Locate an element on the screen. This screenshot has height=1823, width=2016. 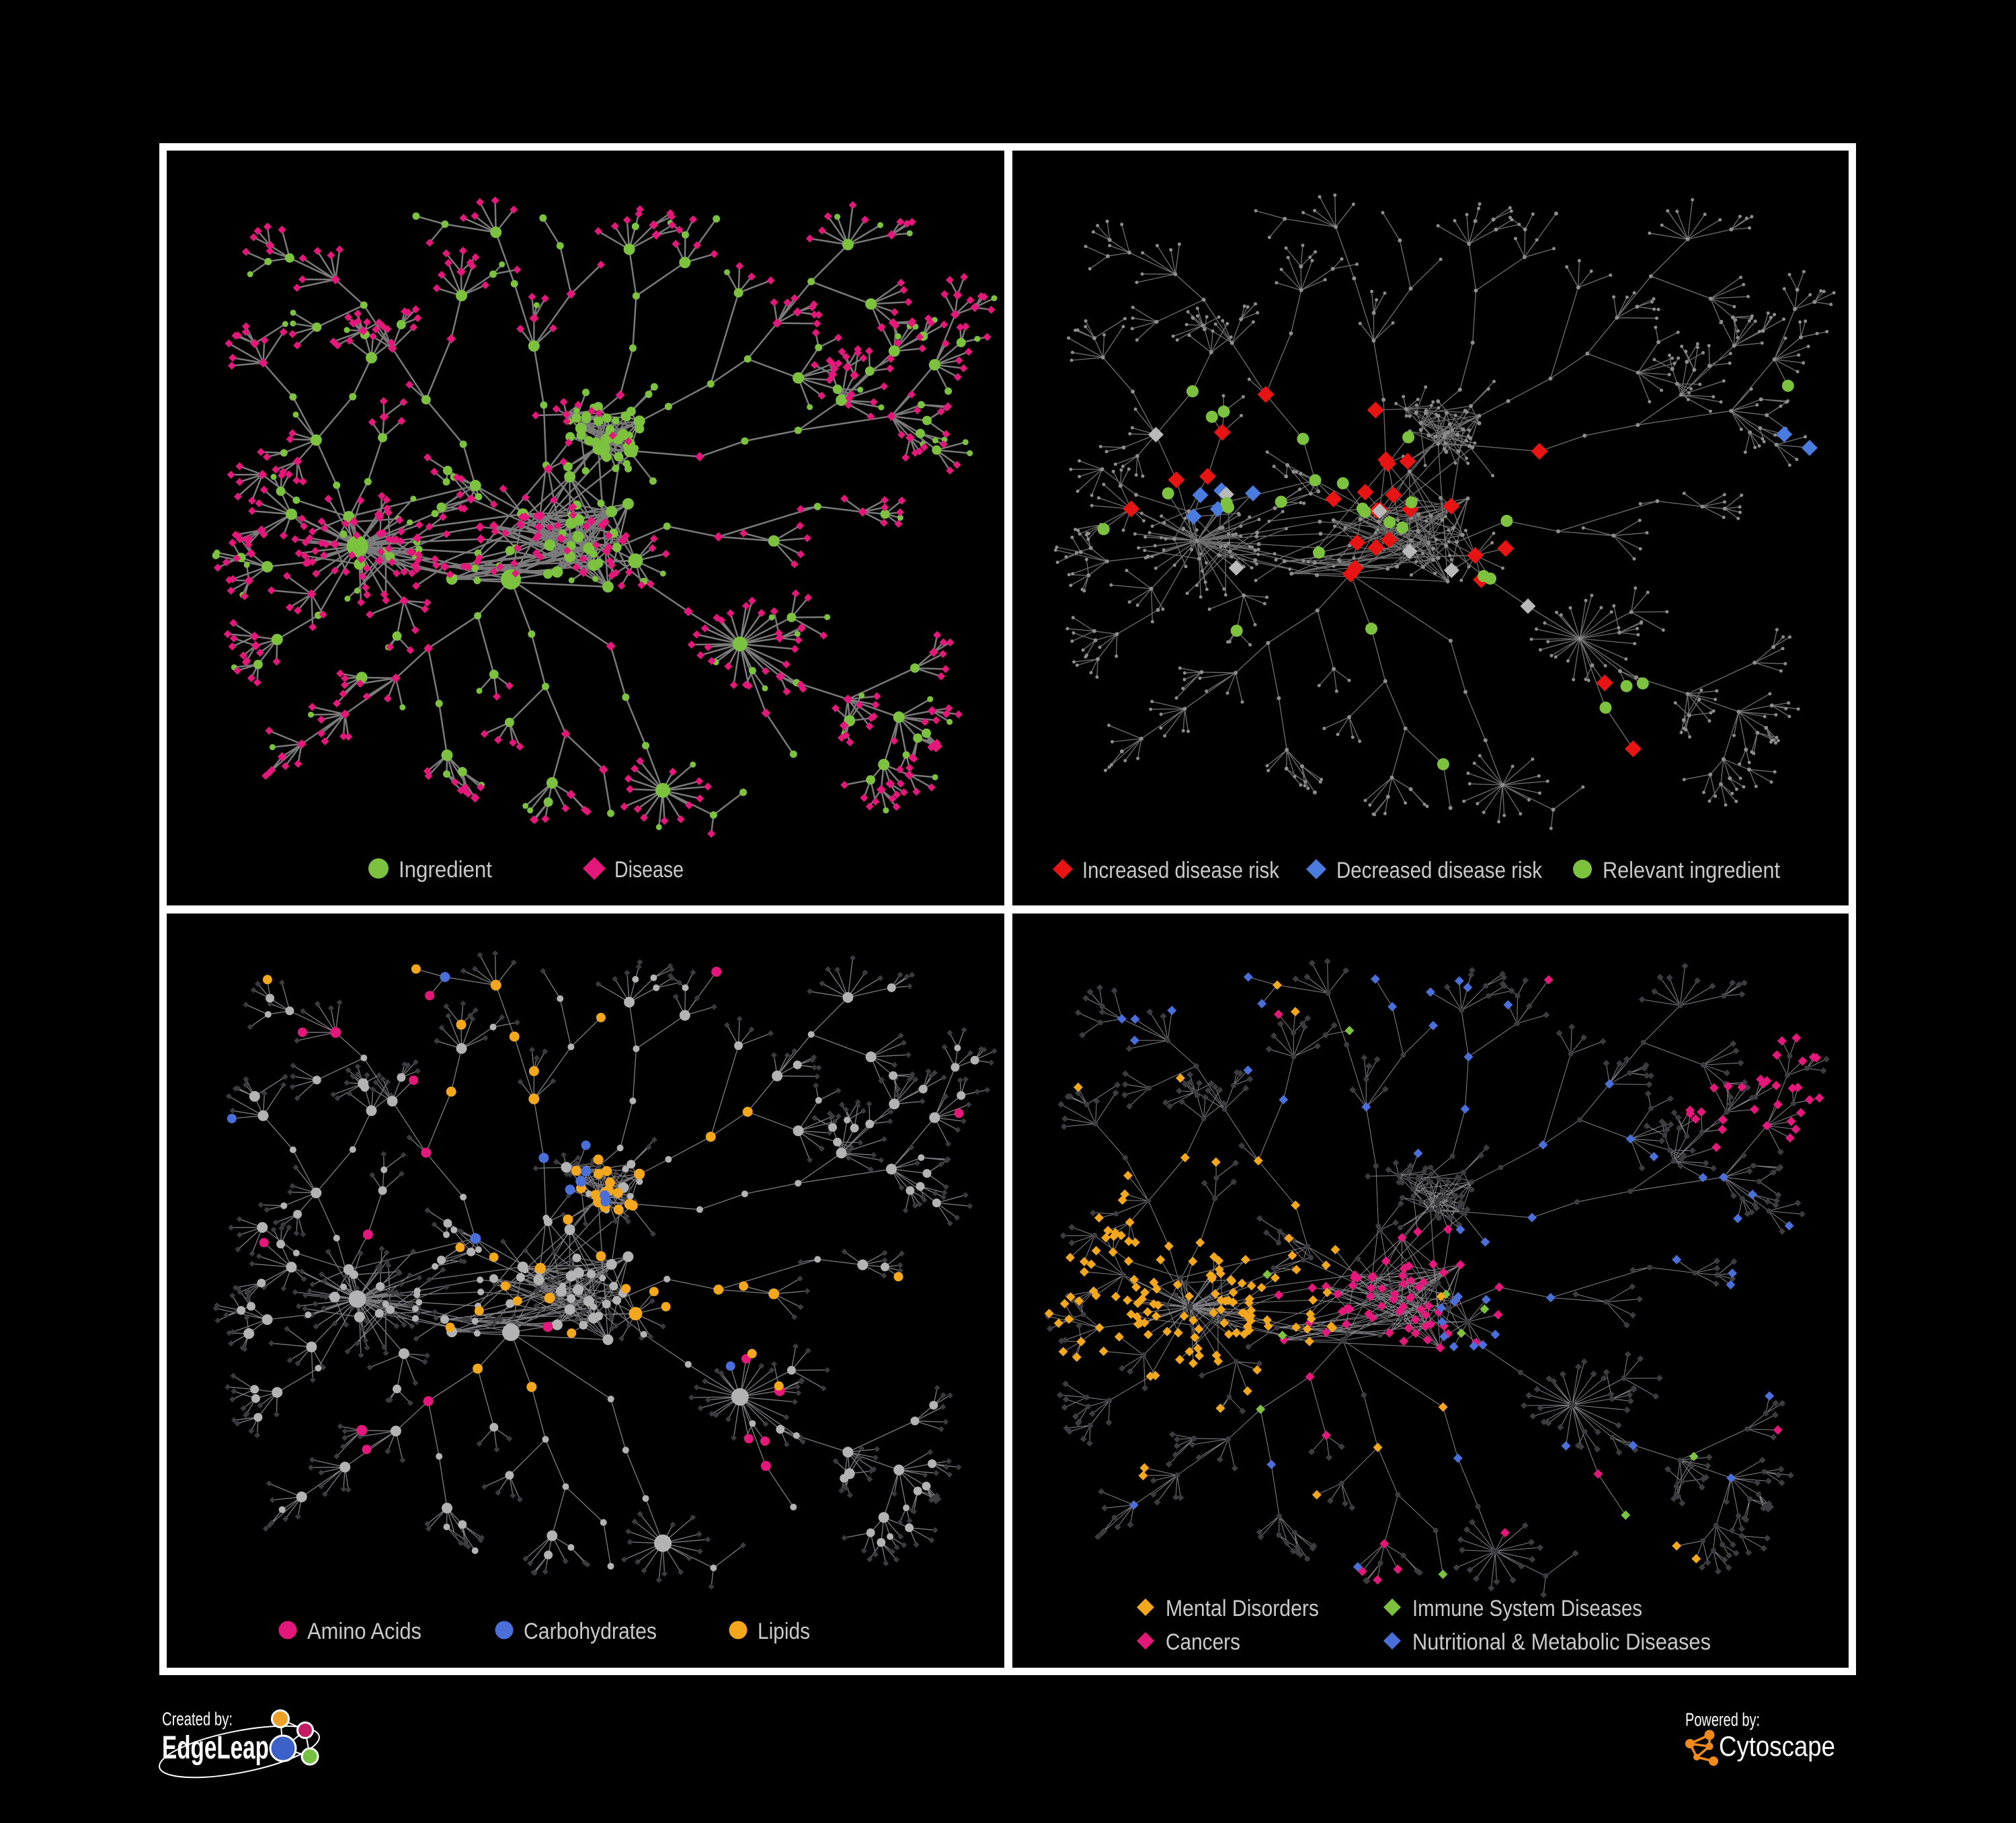
svg-text: Cancers is located at coordinates (1203, 1642).